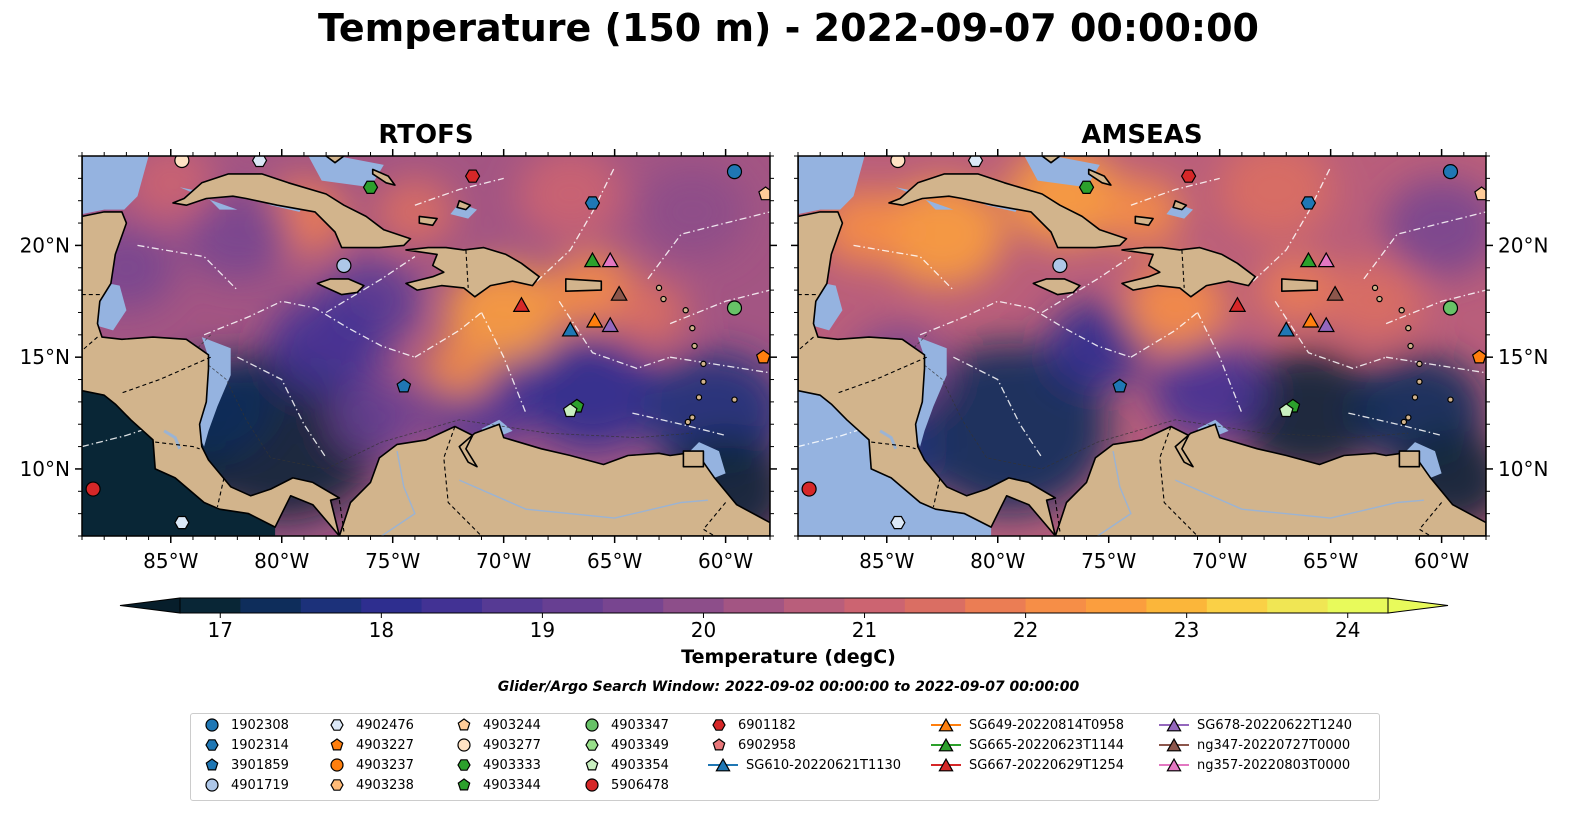 Image resolution: width=1577 pixels, height=827 pixels. I want to click on legend-entry: 4902476, so click(370, 725).